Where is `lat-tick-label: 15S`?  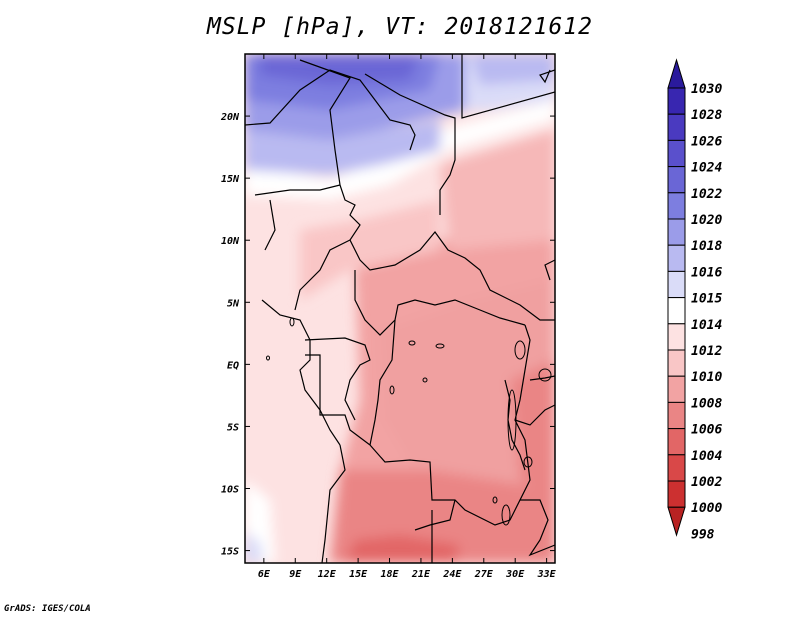 lat-tick-label: 15S is located at coordinates (230, 552).